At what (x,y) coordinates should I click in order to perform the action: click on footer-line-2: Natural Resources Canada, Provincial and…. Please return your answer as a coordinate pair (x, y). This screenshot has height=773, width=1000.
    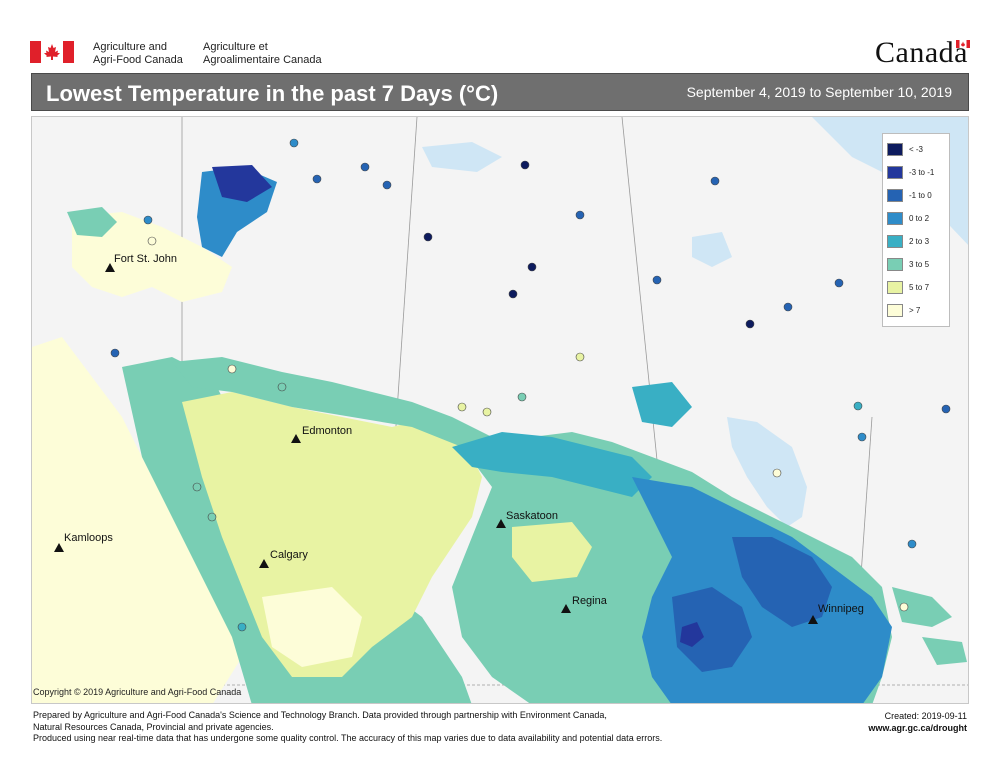
    Looking at the image, I should click on (153, 726).